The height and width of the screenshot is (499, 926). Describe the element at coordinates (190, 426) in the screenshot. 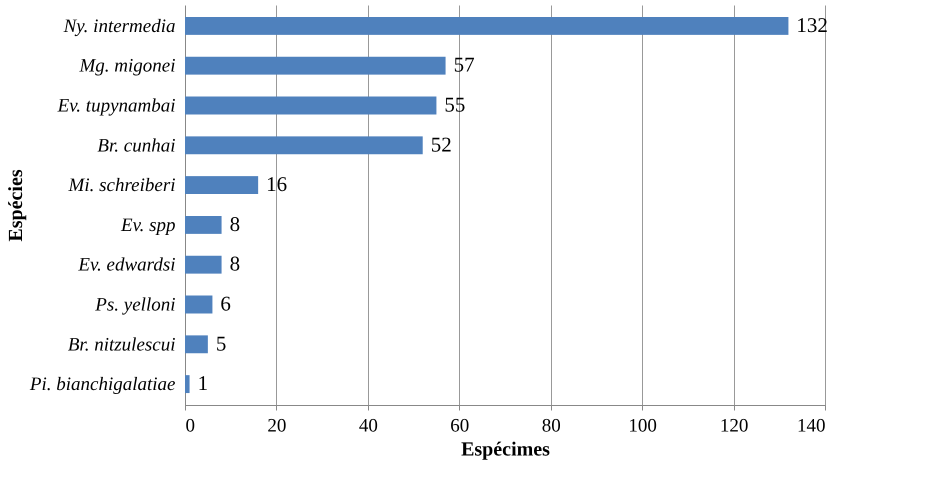

I see `x-tick-label: 0` at that location.